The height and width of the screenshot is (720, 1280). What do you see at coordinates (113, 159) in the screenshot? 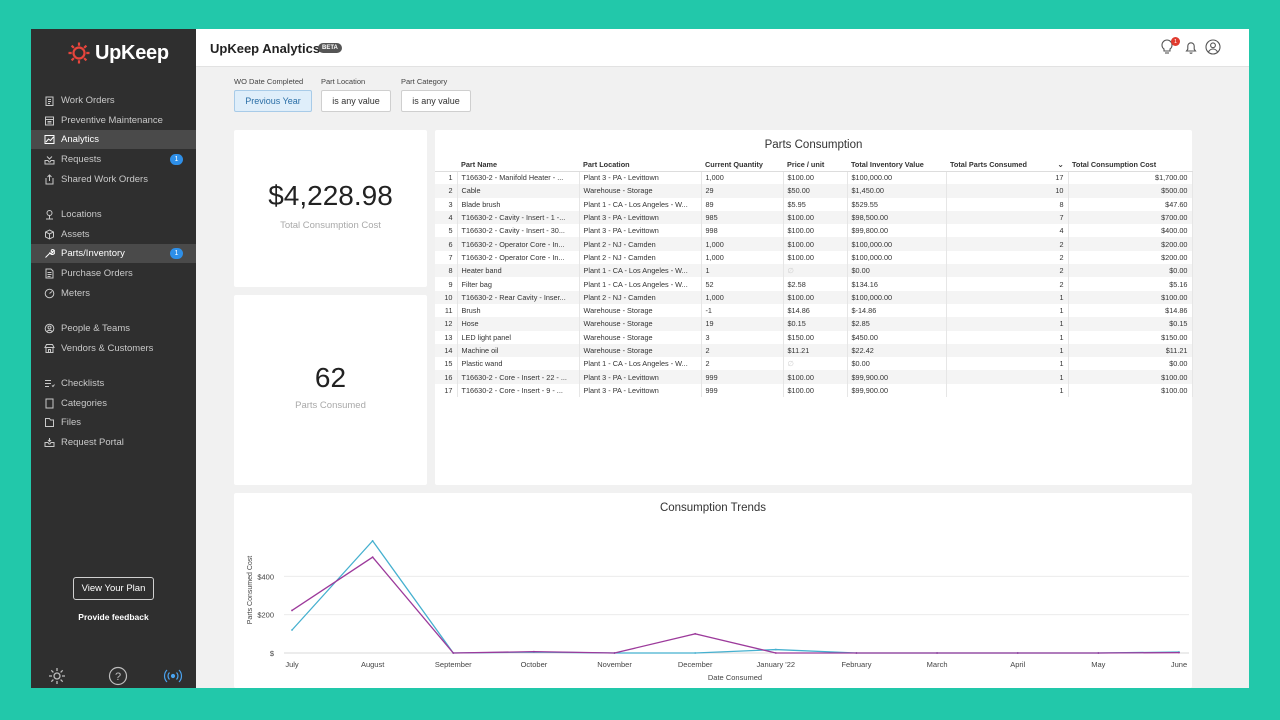
I see `sidebar-item-requests: Requests 1` at bounding box center [113, 159].